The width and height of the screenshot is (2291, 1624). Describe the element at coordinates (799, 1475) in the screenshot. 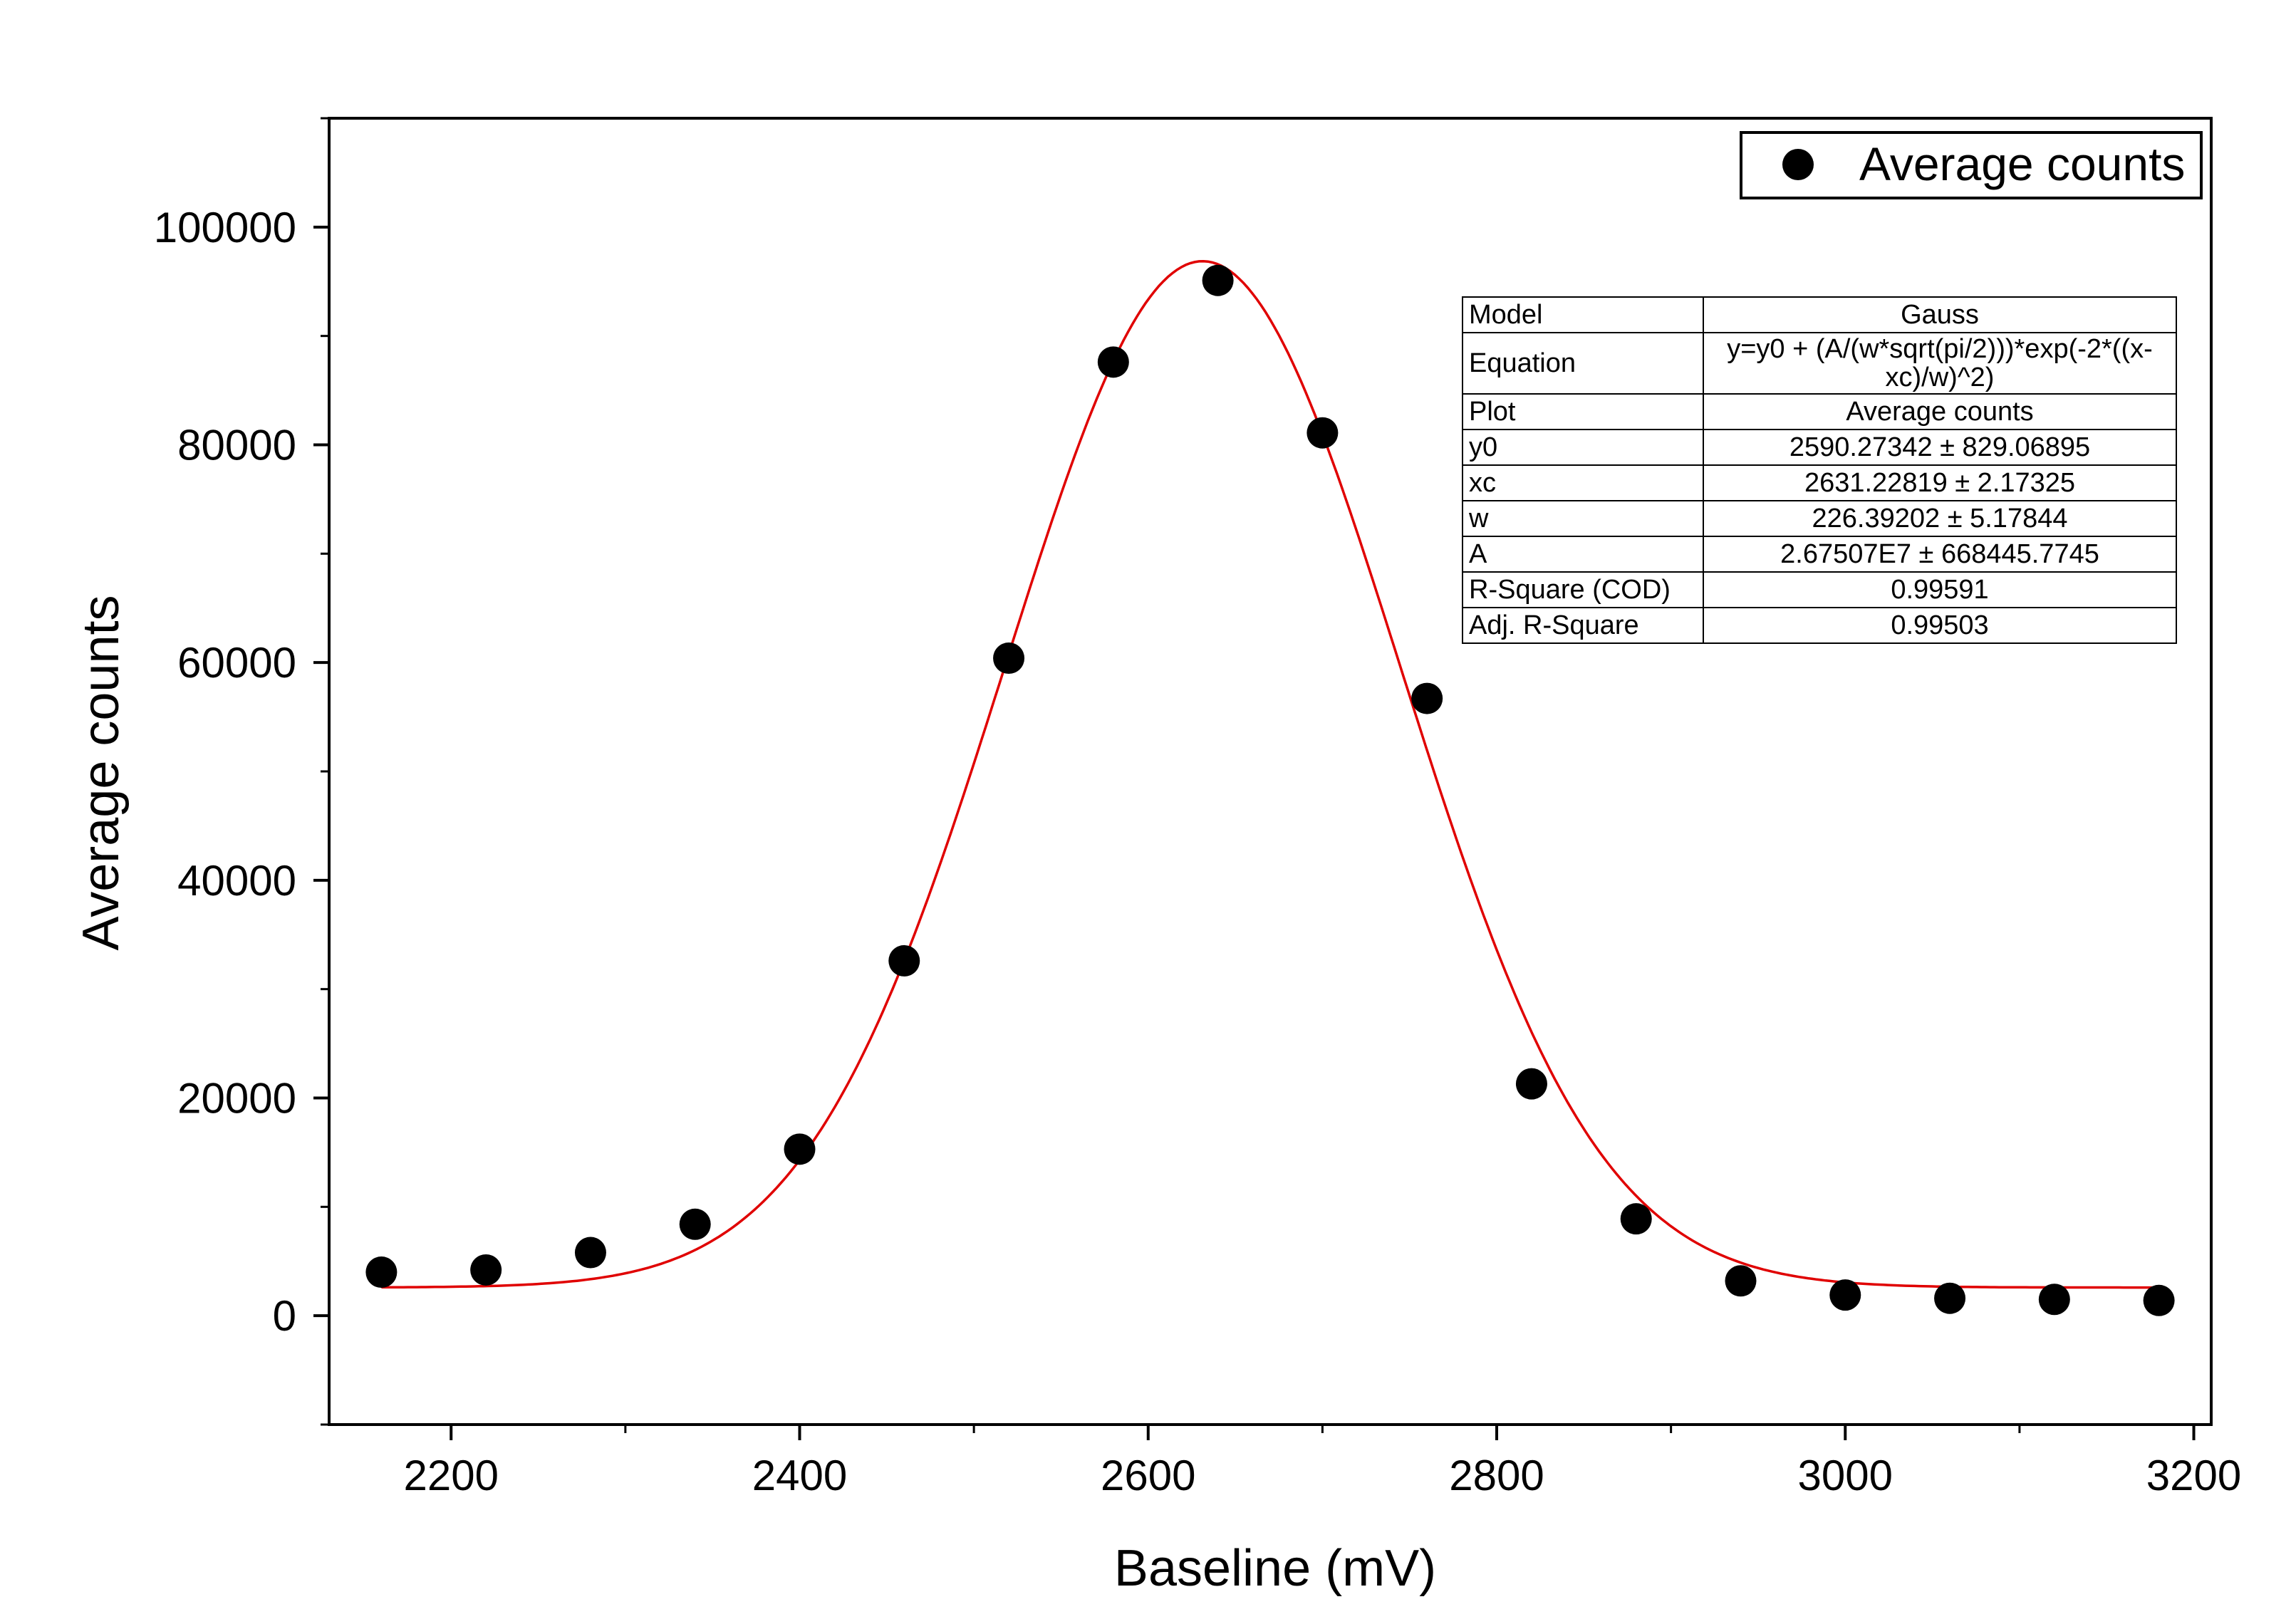

I see `x-tick-label: 2400` at that location.